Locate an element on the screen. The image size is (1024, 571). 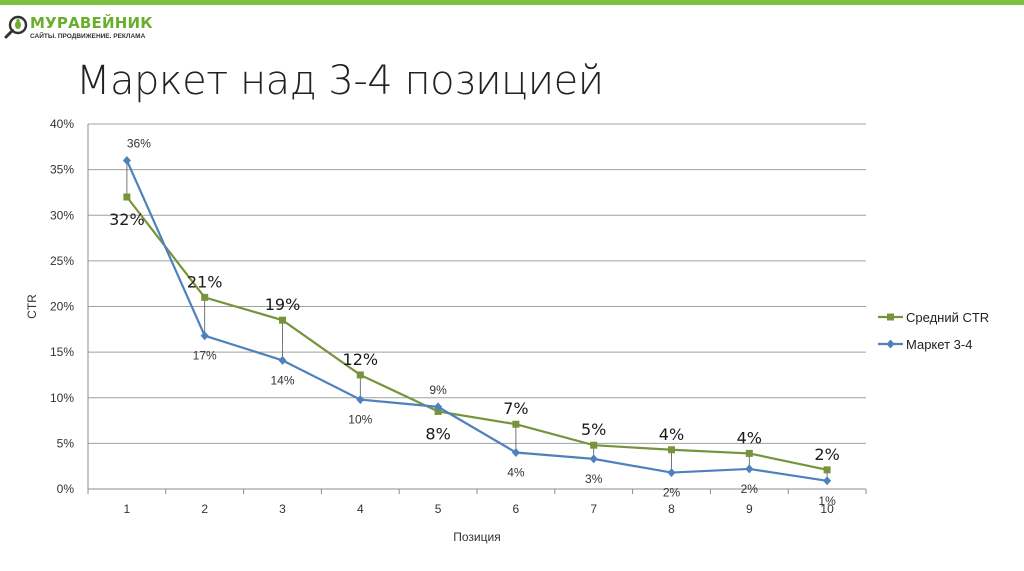
data-label: 14% is located at coordinates (282, 380).